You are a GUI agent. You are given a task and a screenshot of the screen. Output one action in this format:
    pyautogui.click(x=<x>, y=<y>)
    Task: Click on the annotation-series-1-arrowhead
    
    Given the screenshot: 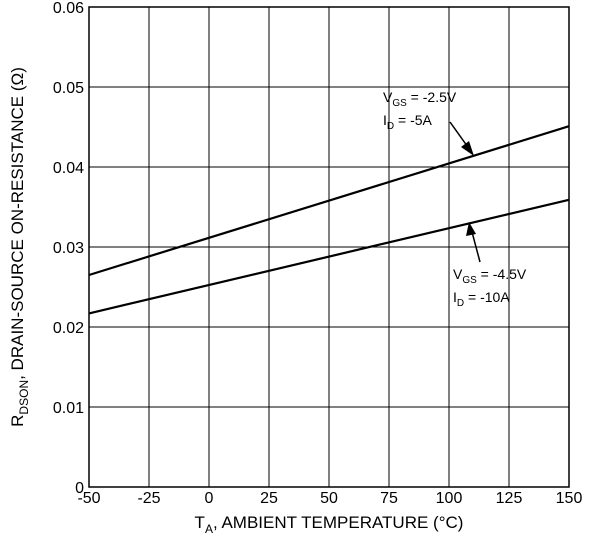 What is the action you would take?
    pyautogui.click(x=467, y=148)
    